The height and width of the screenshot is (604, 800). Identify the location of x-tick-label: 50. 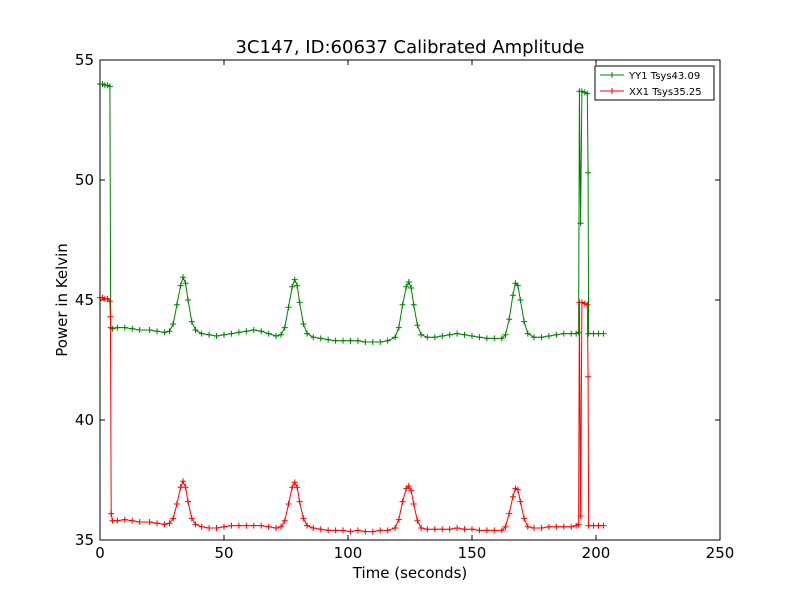
(223, 553).